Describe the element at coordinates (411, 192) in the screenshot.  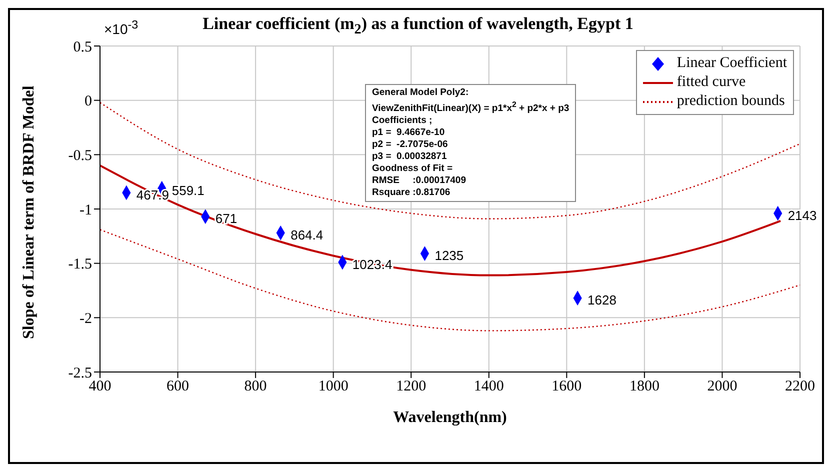
I see `annotation: Rsquare :0.81706` at that location.